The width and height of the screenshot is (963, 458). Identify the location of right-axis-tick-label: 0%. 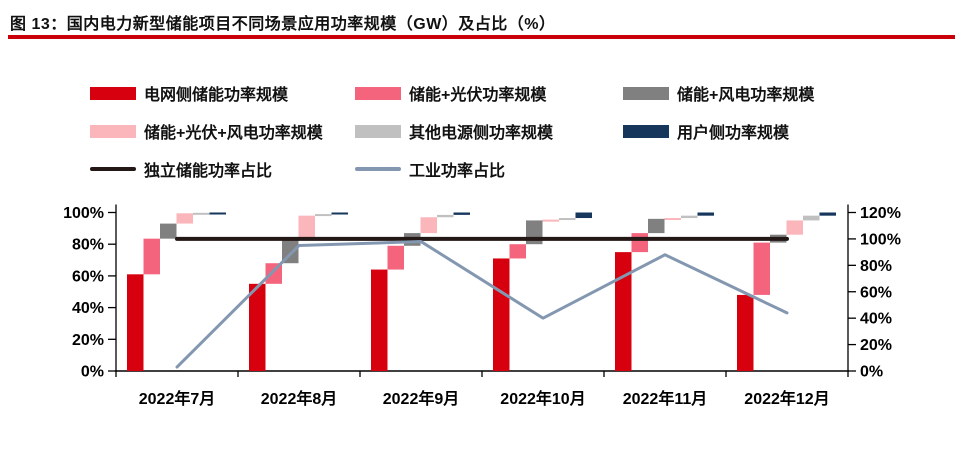
(871, 372).